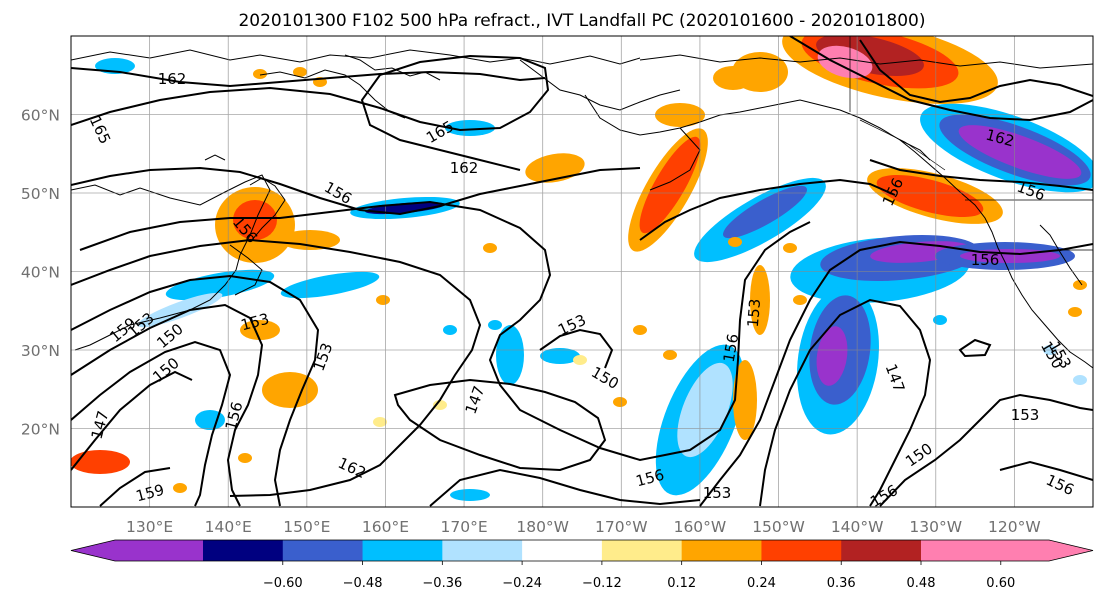 The image size is (1105, 601). I want to click on contour-label-text: 162, so click(464, 168).